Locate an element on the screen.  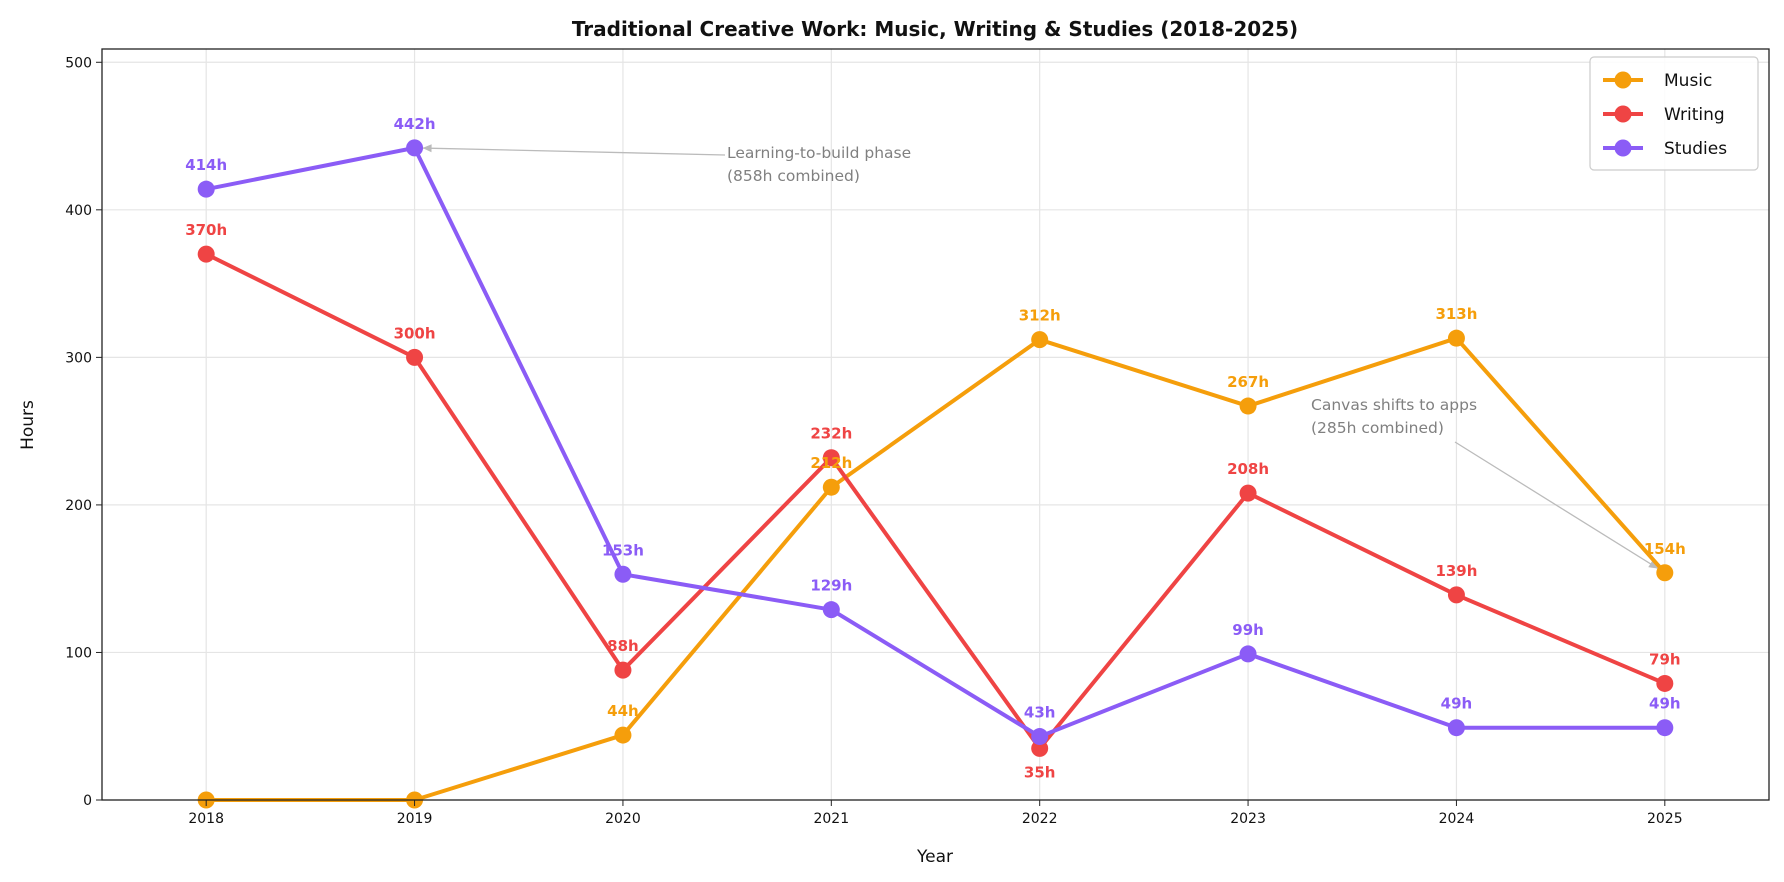
x-axis-label: Year is located at coordinates (934, 857).